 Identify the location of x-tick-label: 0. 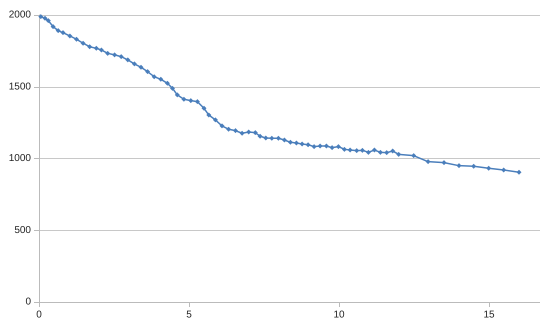
(39, 315).